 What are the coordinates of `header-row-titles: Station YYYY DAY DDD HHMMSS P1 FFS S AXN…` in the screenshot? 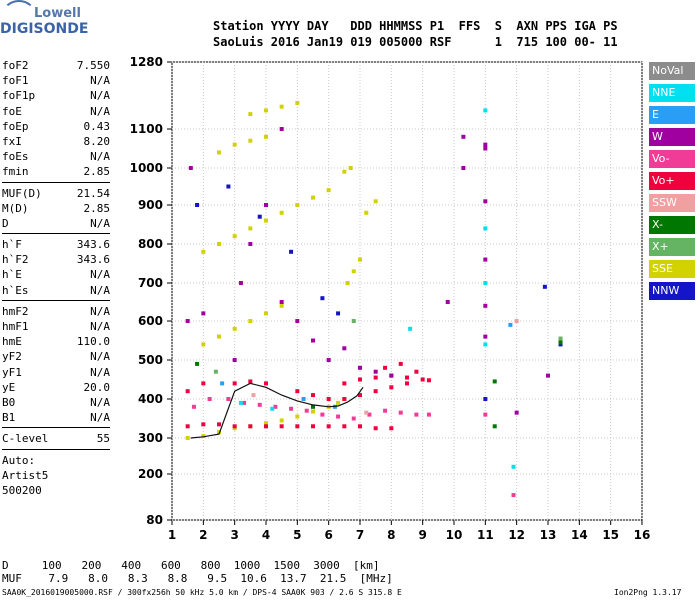 It's located at (415, 26).